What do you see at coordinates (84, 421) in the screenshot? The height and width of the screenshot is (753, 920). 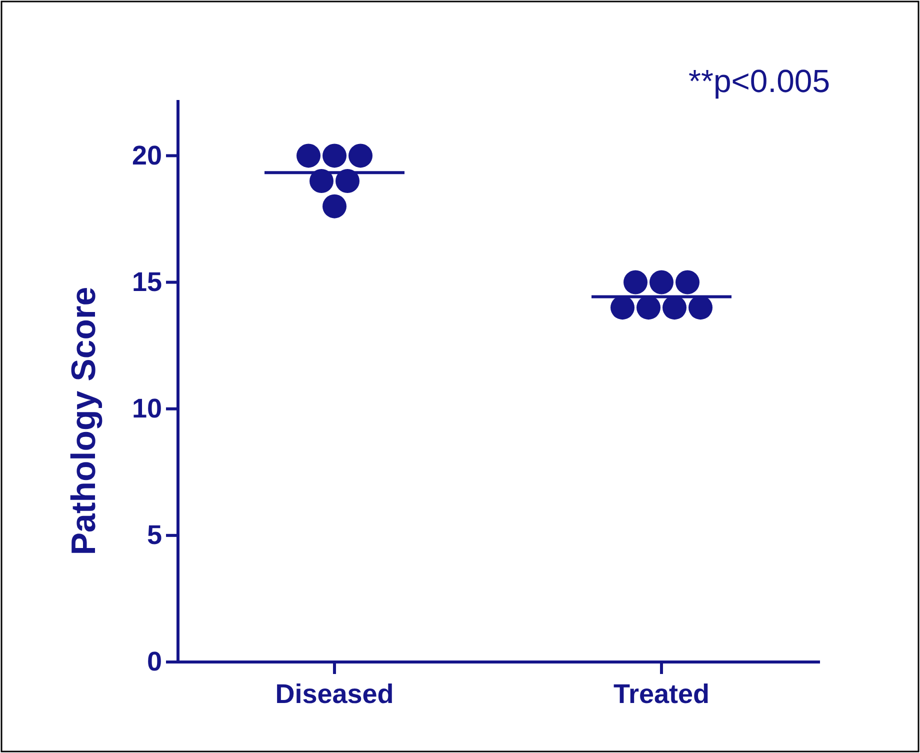 I see `y-axis-title: Pathology Score` at bounding box center [84, 421].